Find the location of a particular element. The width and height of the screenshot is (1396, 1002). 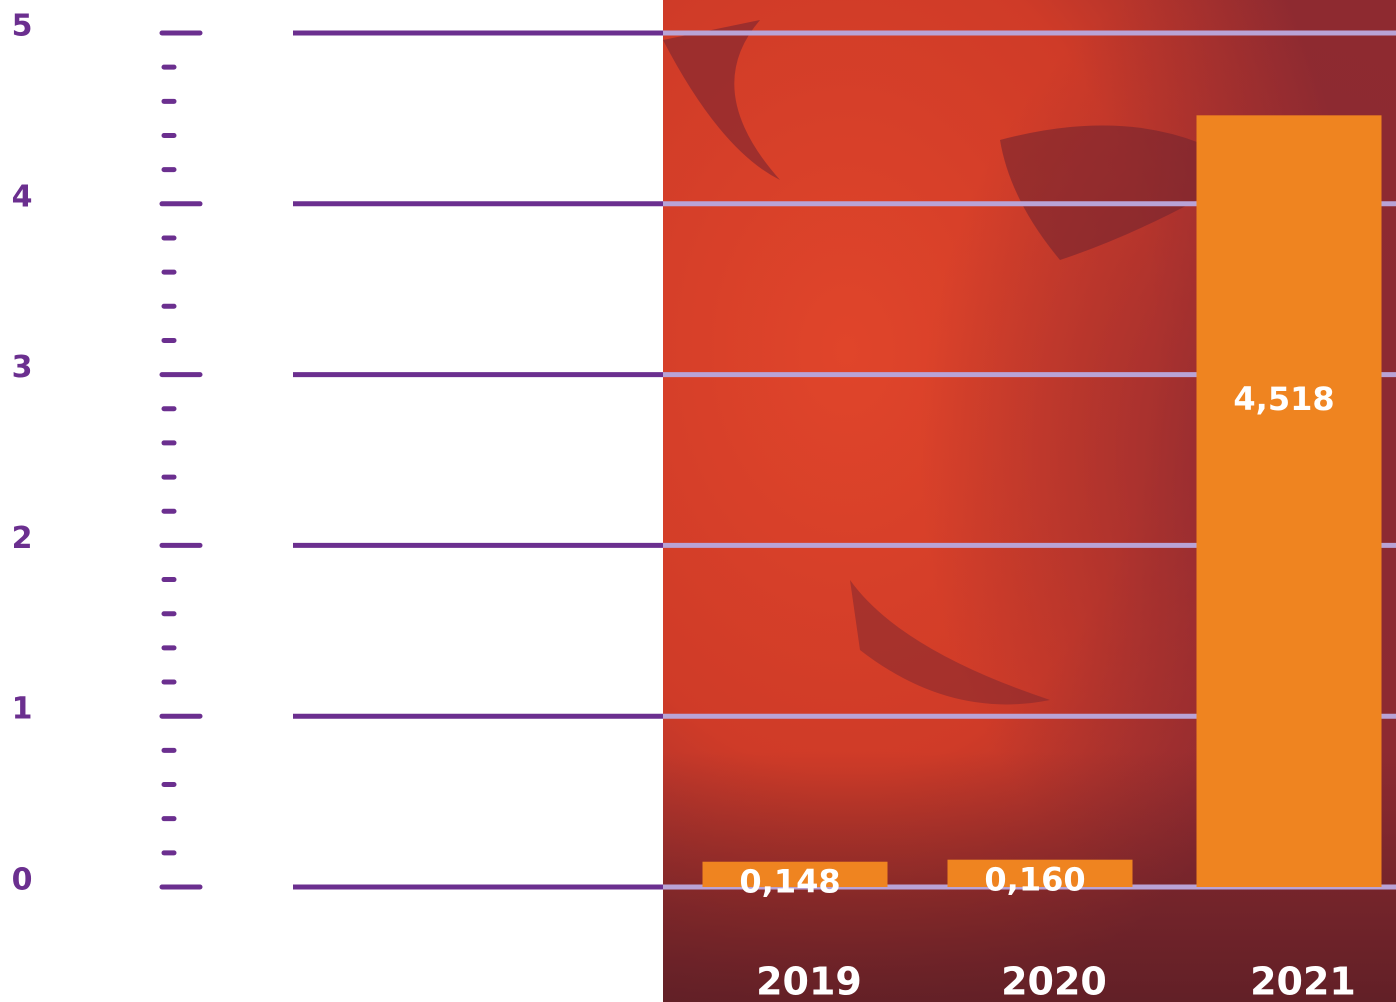

y-tick-label: 0 is located at coordinates (22, 880).